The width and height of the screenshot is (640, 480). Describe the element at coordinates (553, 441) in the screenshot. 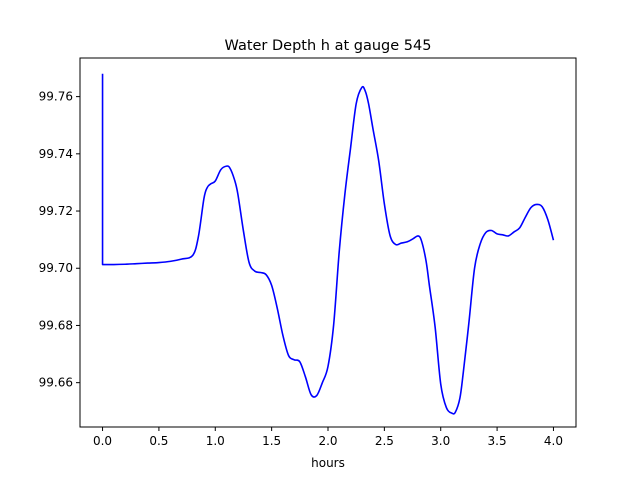

I see `x-tick-label: 4.0` at that location.